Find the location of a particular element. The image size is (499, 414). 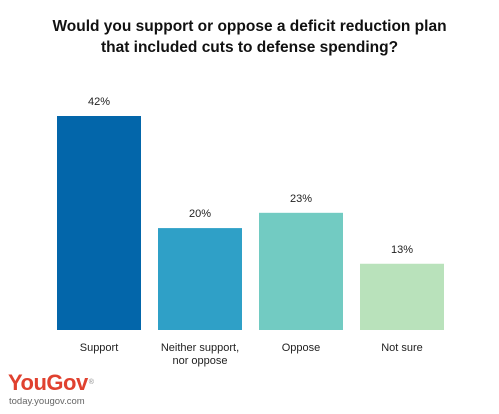

category-label-2-line-0: Oppose is located at coordinates (301, 348).